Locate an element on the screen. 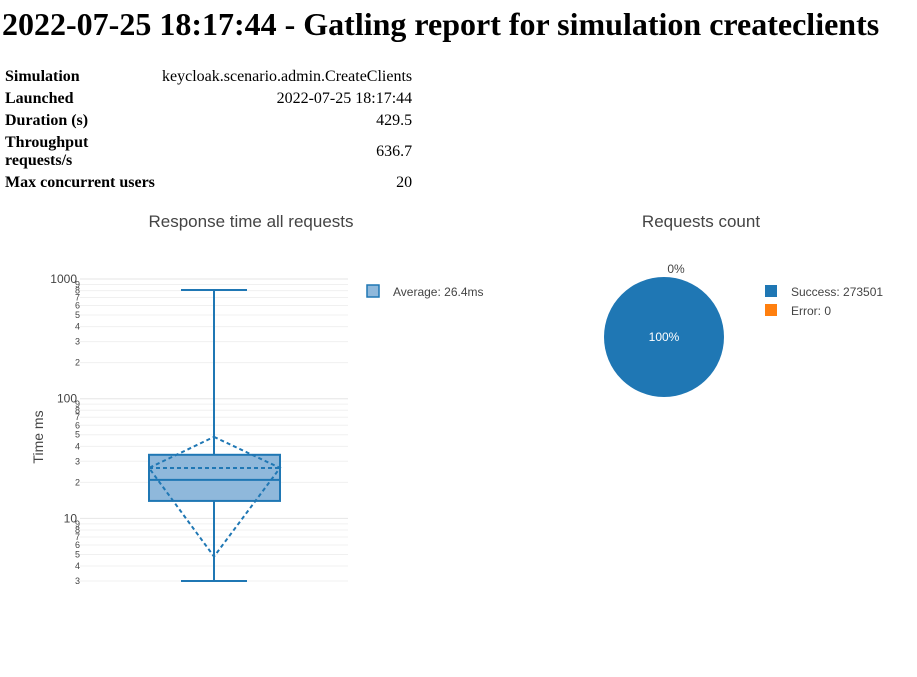 This screenshot has width=917, height=677. box-chart-legend: Average: 26.4ms is located at coordinates (425, 291).